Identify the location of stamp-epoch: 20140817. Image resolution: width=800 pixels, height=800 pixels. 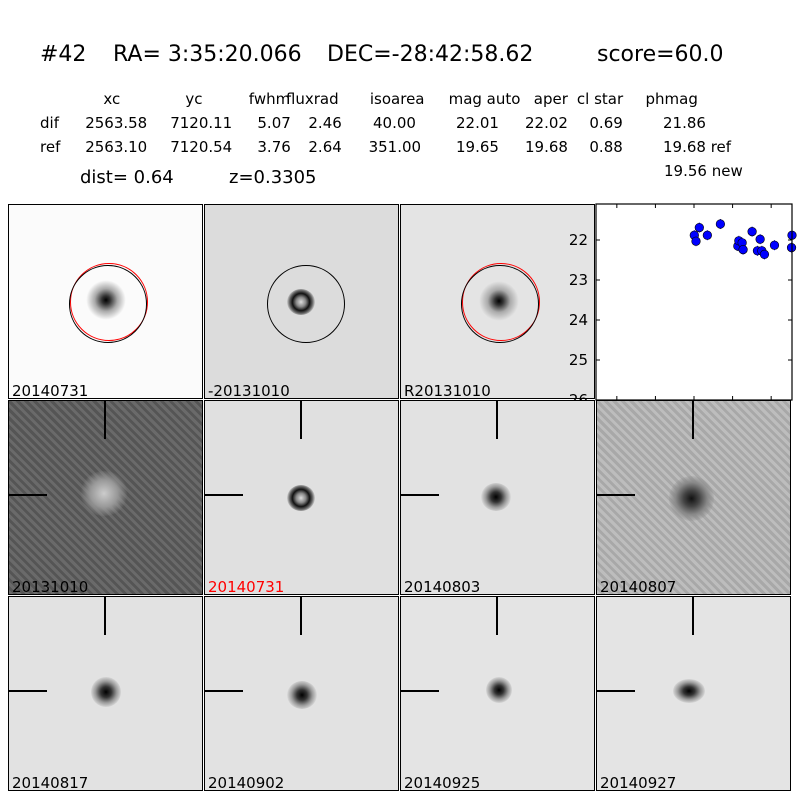
(105, 693).